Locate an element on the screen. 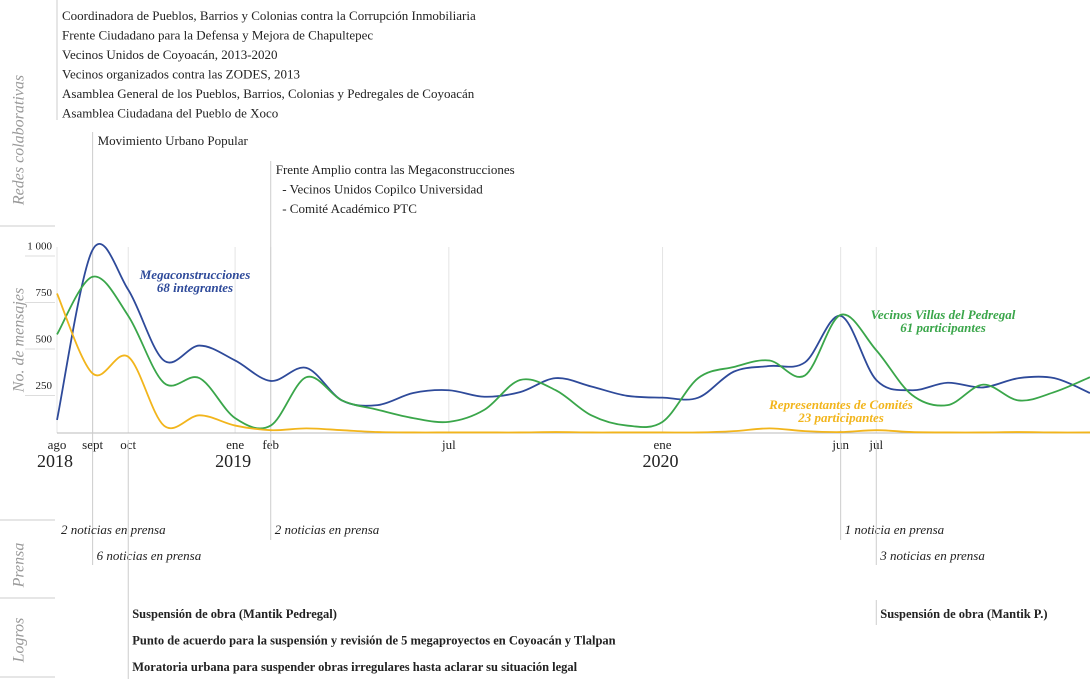 The height and width of the screenshot is (679, 1090). y-tick-label: 750 is located at coordinates (44, 293).